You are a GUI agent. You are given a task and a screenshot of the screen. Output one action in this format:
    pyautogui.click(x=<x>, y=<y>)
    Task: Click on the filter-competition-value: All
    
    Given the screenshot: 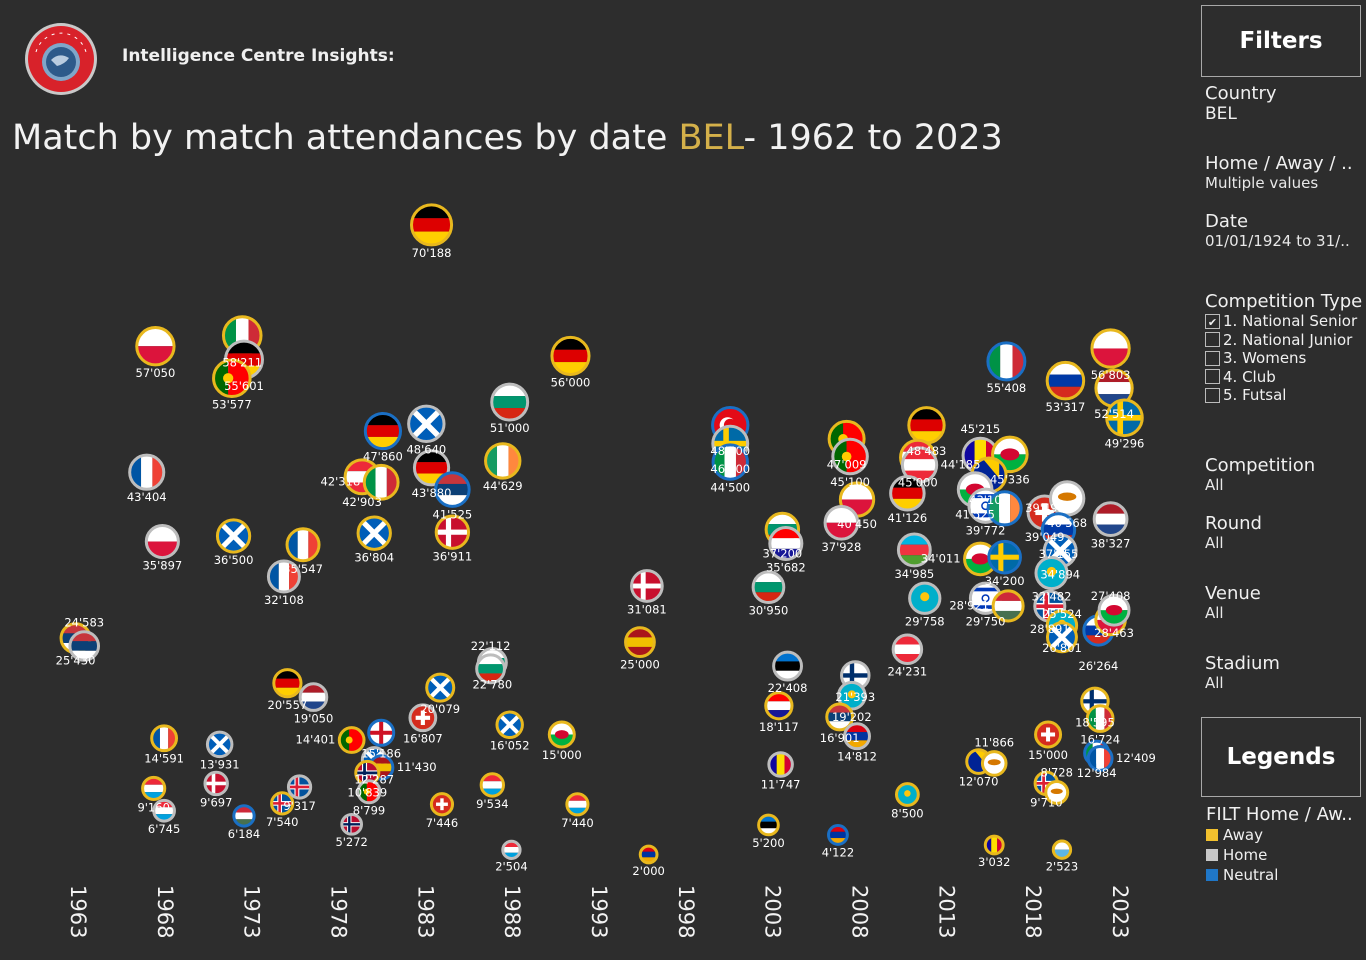 What is the action you would take?
    pyautogui.click(x=1214, y=485)
    